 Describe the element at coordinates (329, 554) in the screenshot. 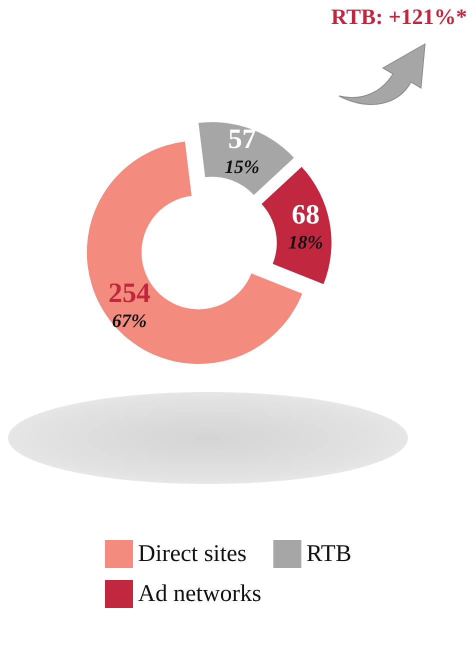

I see `legend-label: RTB` at that location.